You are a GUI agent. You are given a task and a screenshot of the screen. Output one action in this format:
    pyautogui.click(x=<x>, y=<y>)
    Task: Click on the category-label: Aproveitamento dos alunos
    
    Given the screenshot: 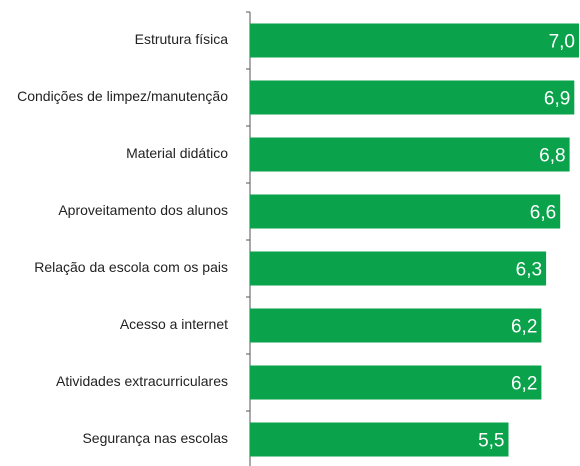 What is the action you would take?
    pyautogui.click(x=143, y=210)
    